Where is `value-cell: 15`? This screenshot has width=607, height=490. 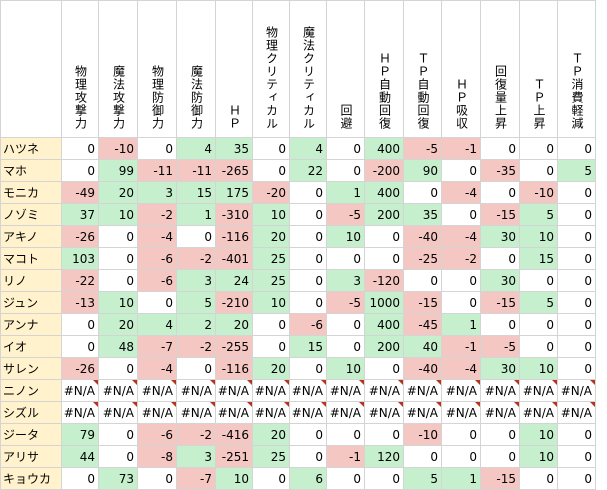 value-cell: 15 is located at coordinates (196, 192).